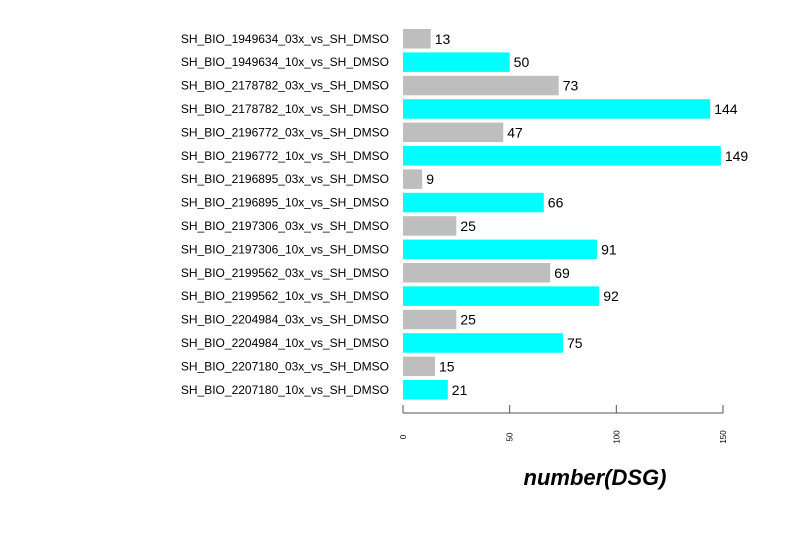 The width and height of the screenshot is (800, 560). What do you see at coordinates (285, 39) in the screenshot?
I see `category-label: SH_BIO_1949634_03x_vs_SH_DMSO` at bounding box center [285, 39].